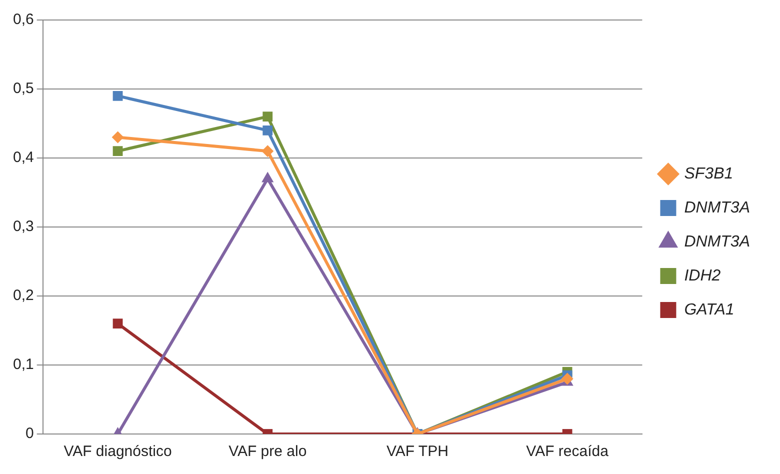  I want to click on y-tick-label: 0,5, so click(23, 89).